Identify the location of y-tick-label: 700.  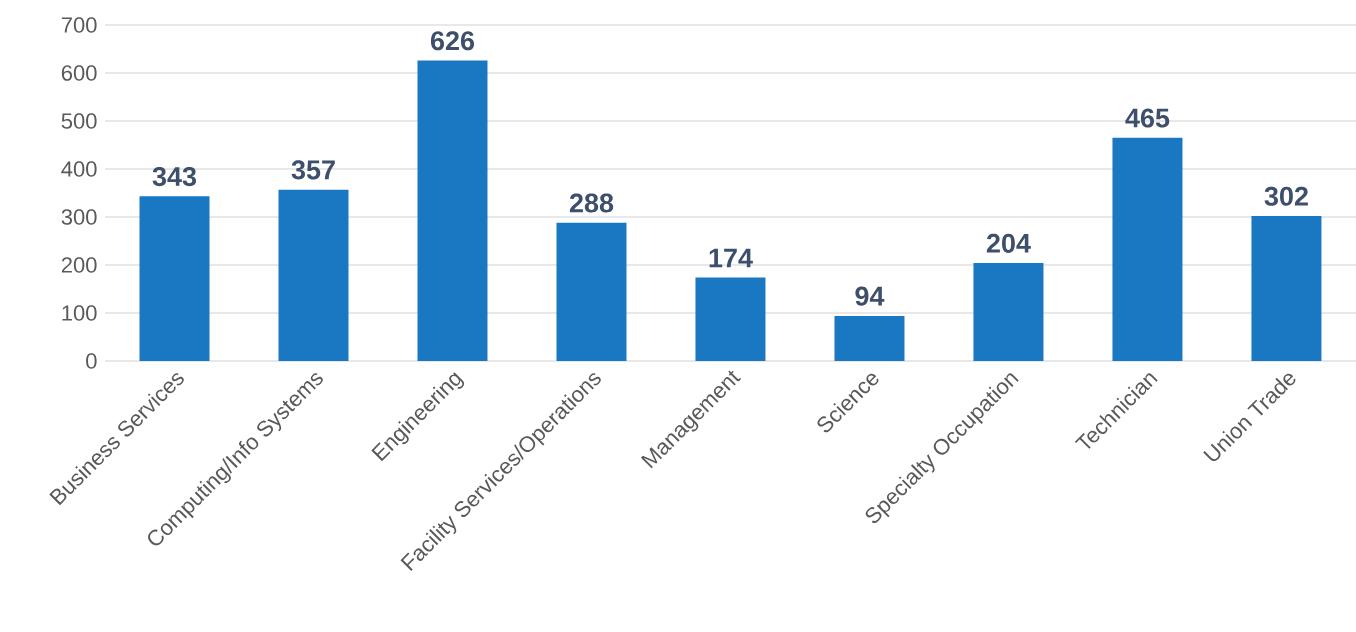
(79, 25).